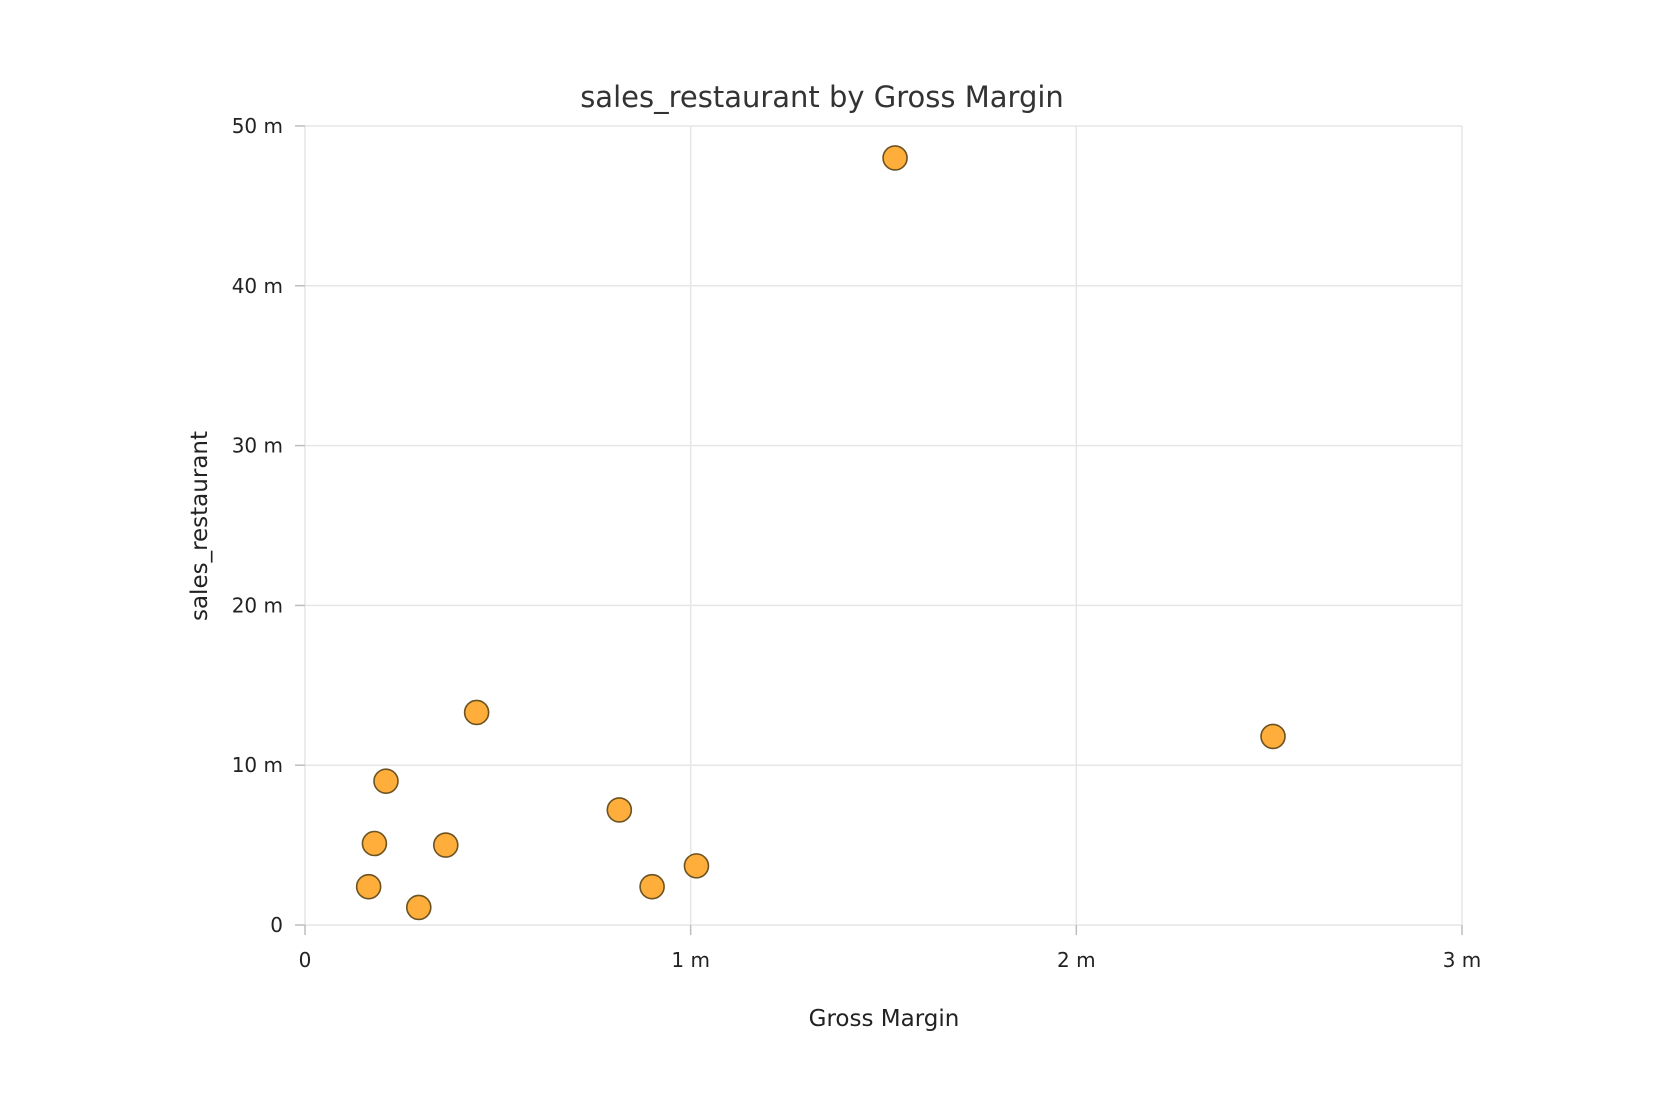  Describe the element at coordinates (200, 526) in the screenshot. I see `y-axis-title: sales_restaurant` at that location.